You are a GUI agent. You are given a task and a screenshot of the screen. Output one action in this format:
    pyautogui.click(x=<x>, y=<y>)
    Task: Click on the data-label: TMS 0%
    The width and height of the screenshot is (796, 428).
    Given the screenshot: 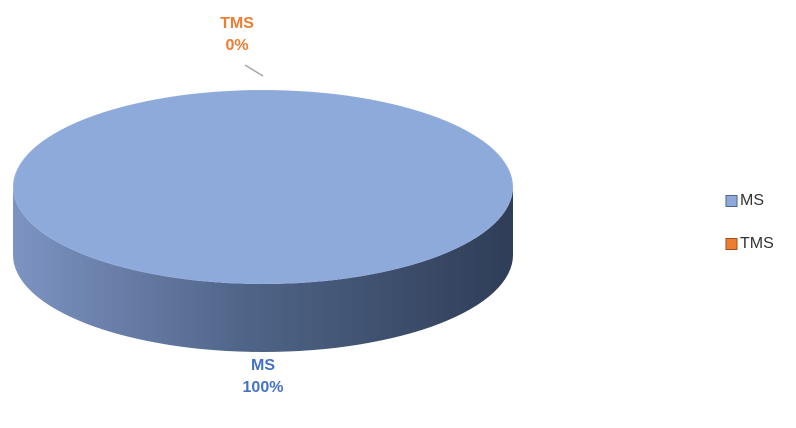 What is the action you would take?
    pyautogui.click(x=237, y=34)
    